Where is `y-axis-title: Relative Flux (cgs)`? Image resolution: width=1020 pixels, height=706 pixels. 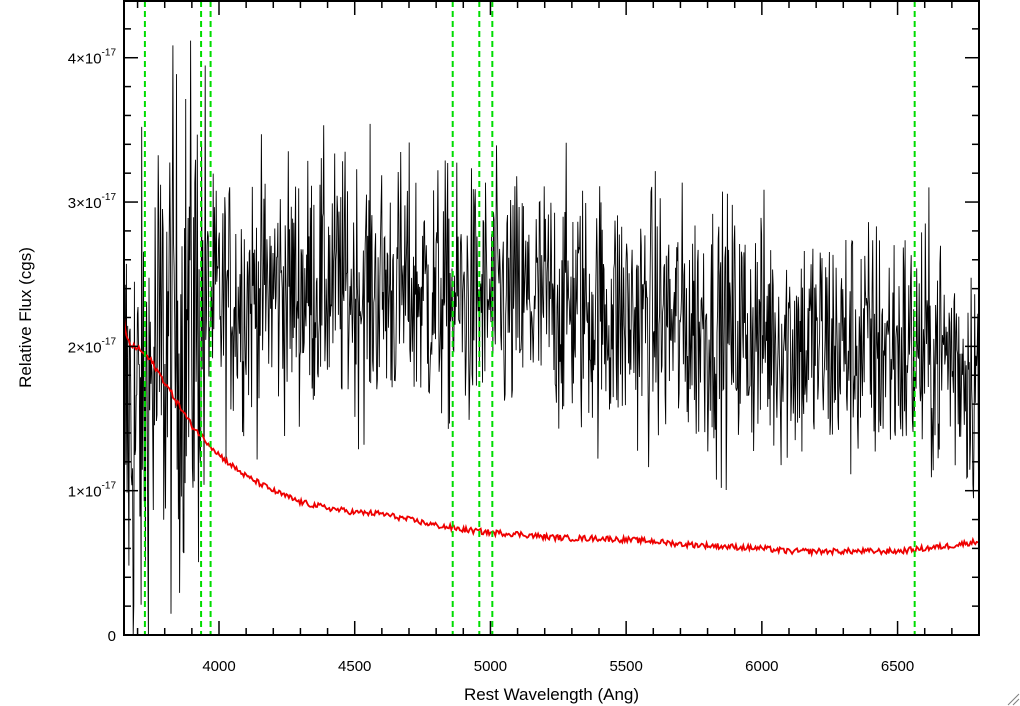 y-axis-title: Relative Flux (cgs) is located at coordinates (25, 317).